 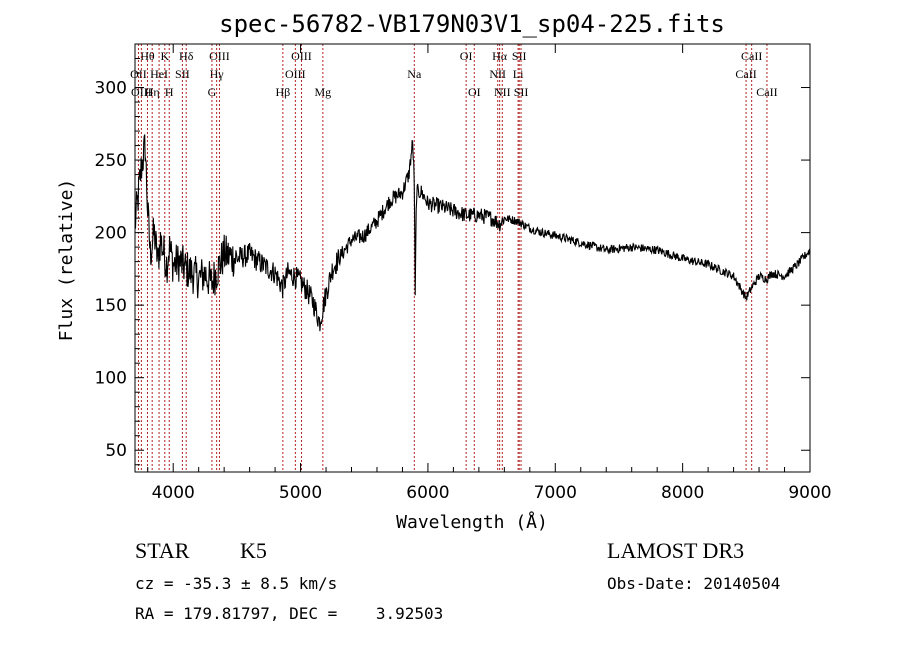 What do you see at coordinates (152, 92) in the screenshot?
I see `line-label-3: Hη` at bounding box center [152, 92].